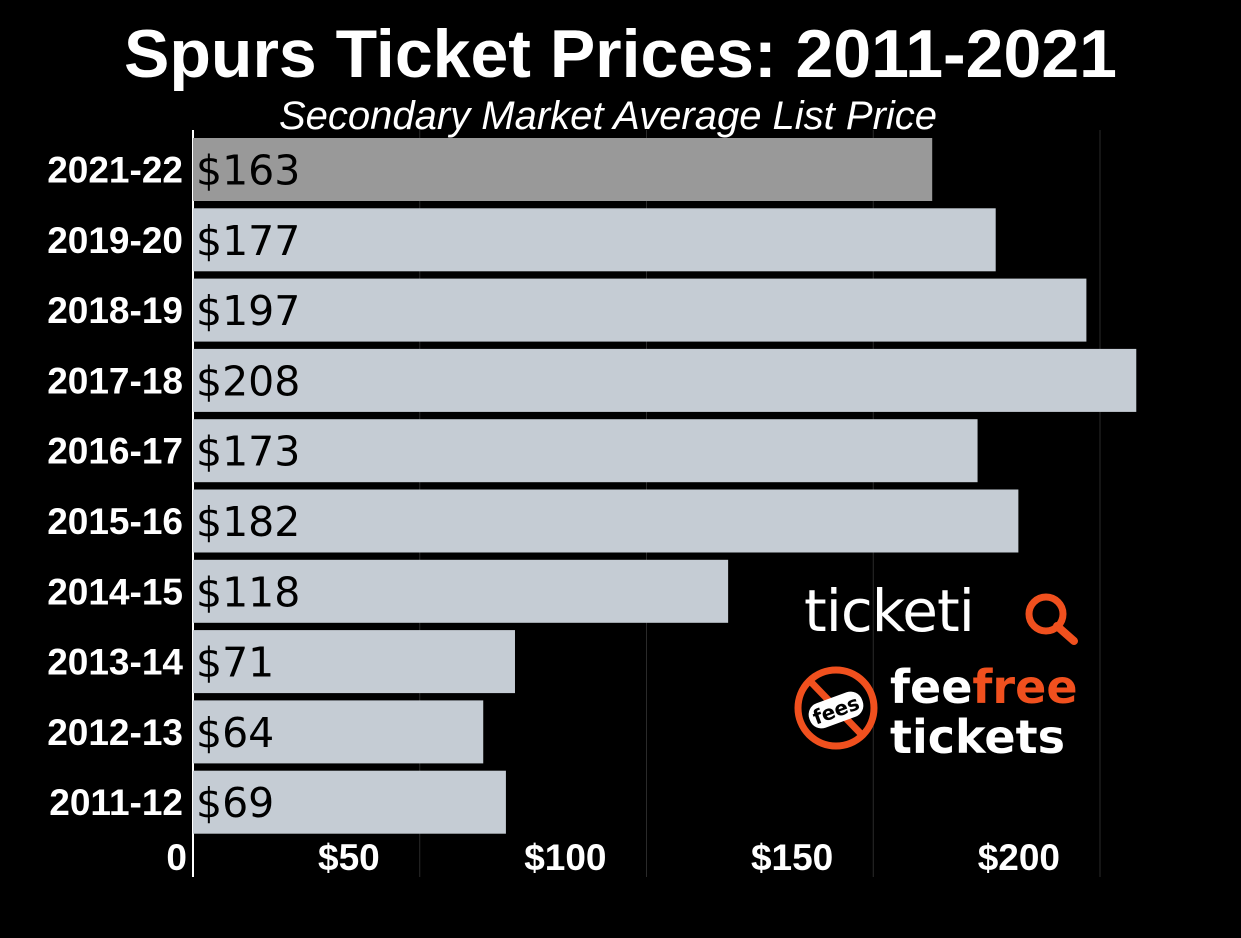 The width and height of the screenshot is (1241, 938). Describe the element at coordinates (176, 857) in the screenshot. I see `x-tick-label: 0` at that location.